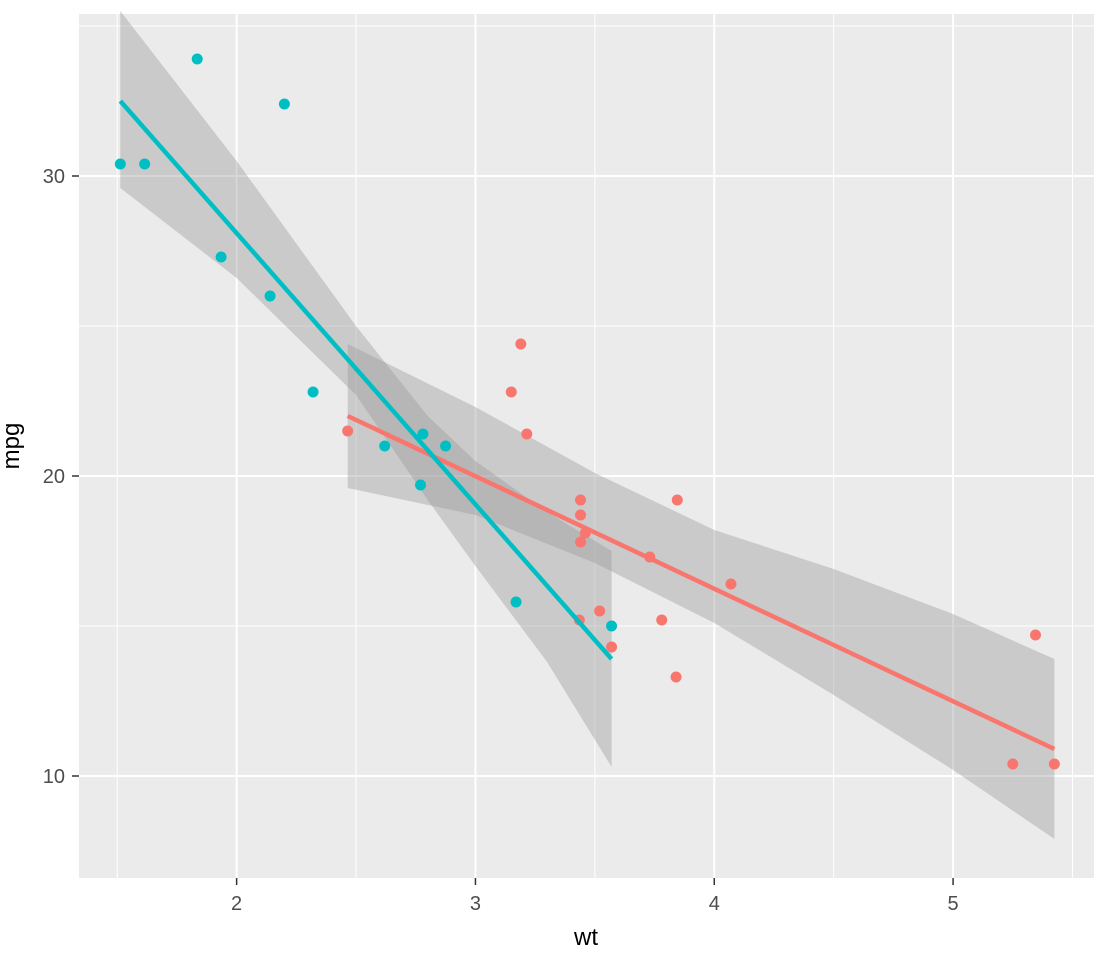  I want to click on y-axis-title: mpg, so click(12, 446).